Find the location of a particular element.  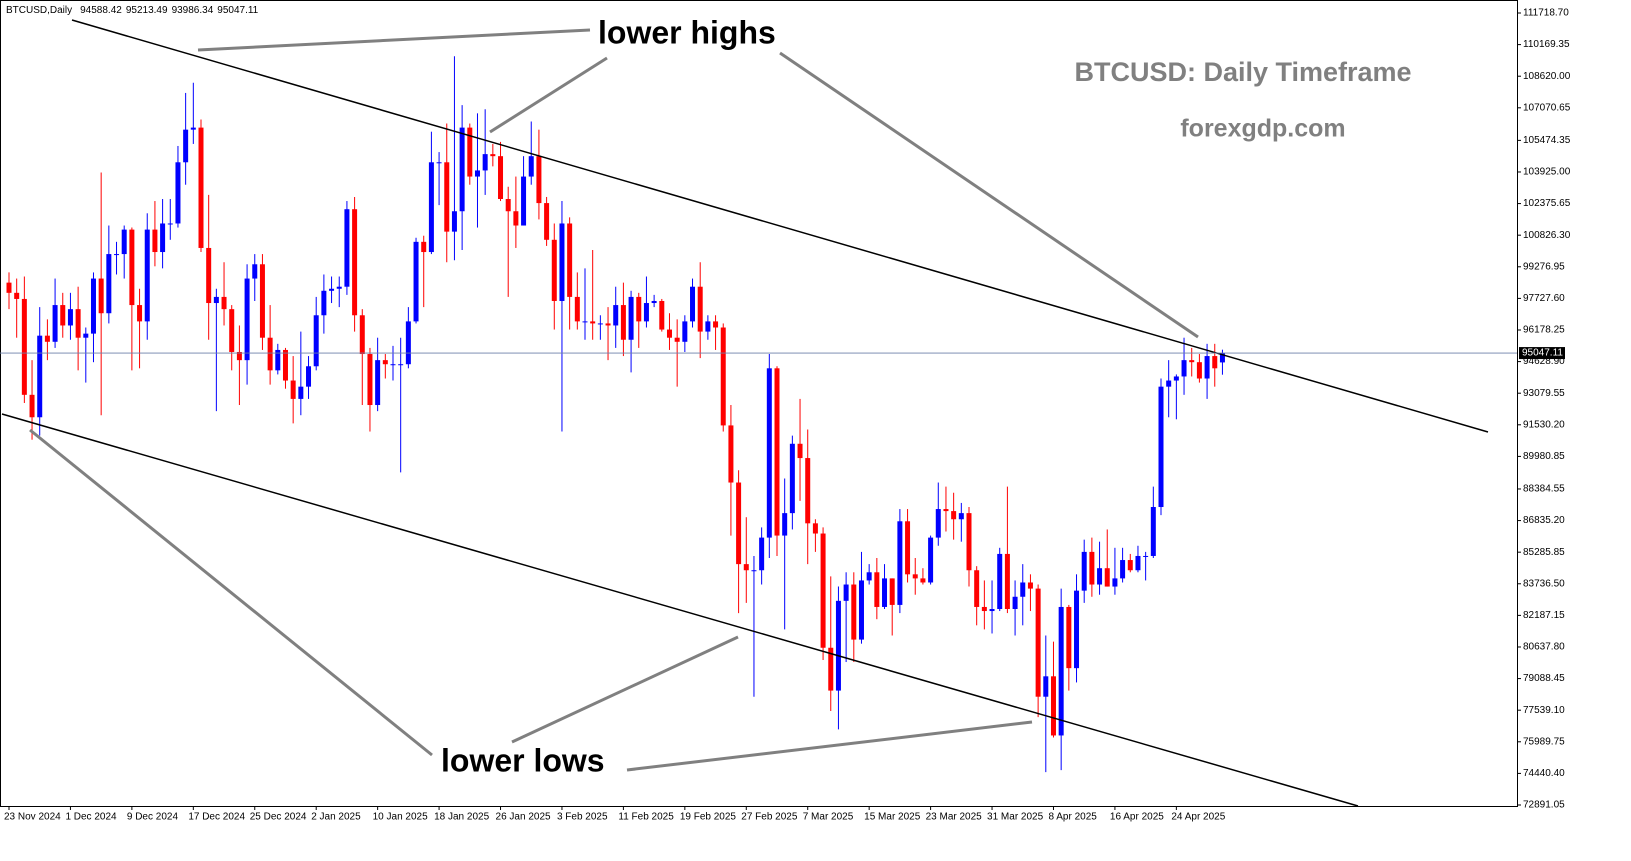

price-label-box is located at coordinates (1542, 353).